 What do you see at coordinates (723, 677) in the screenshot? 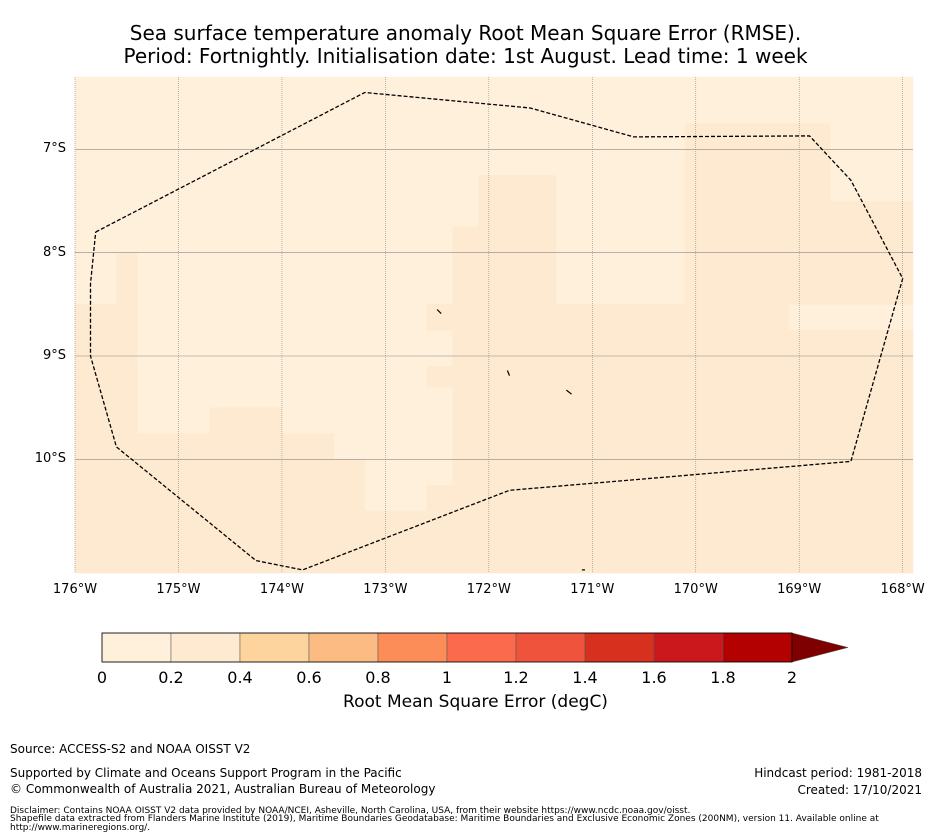
I see `colorbar-tick-label: 1.8` at bounding box center [723, 677].